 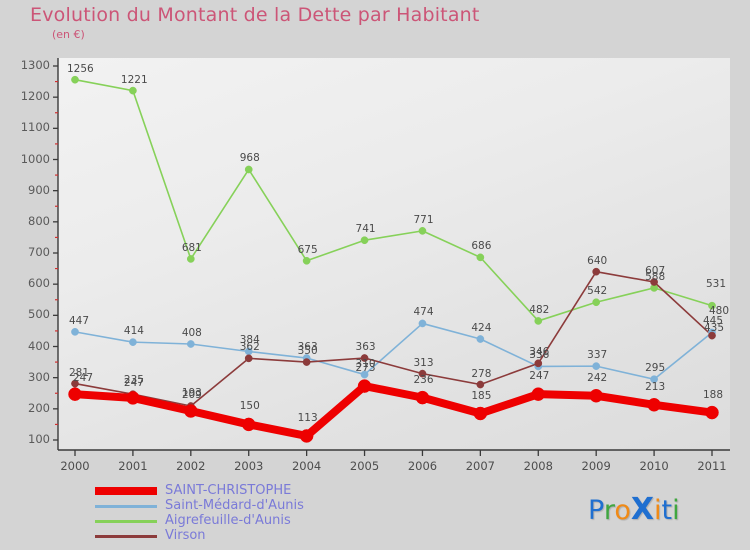 What do you see at coordinates (191, 333) in the screenshot?
I see `data-point-label: 408` at bounding box center [191, 333].